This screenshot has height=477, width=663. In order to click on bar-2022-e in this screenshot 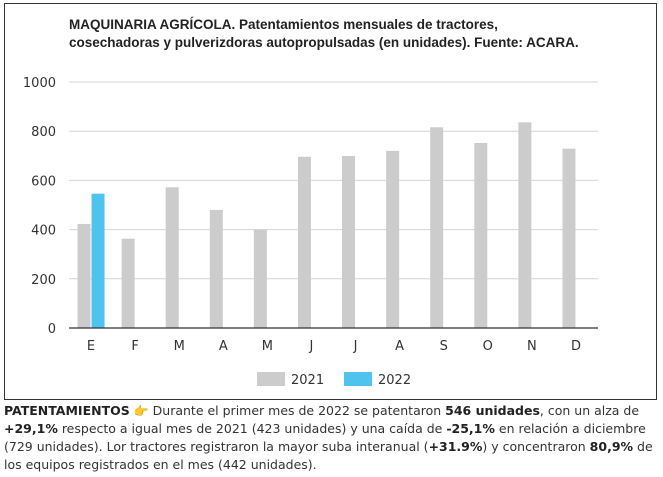, I will do `click(98, 260)`.